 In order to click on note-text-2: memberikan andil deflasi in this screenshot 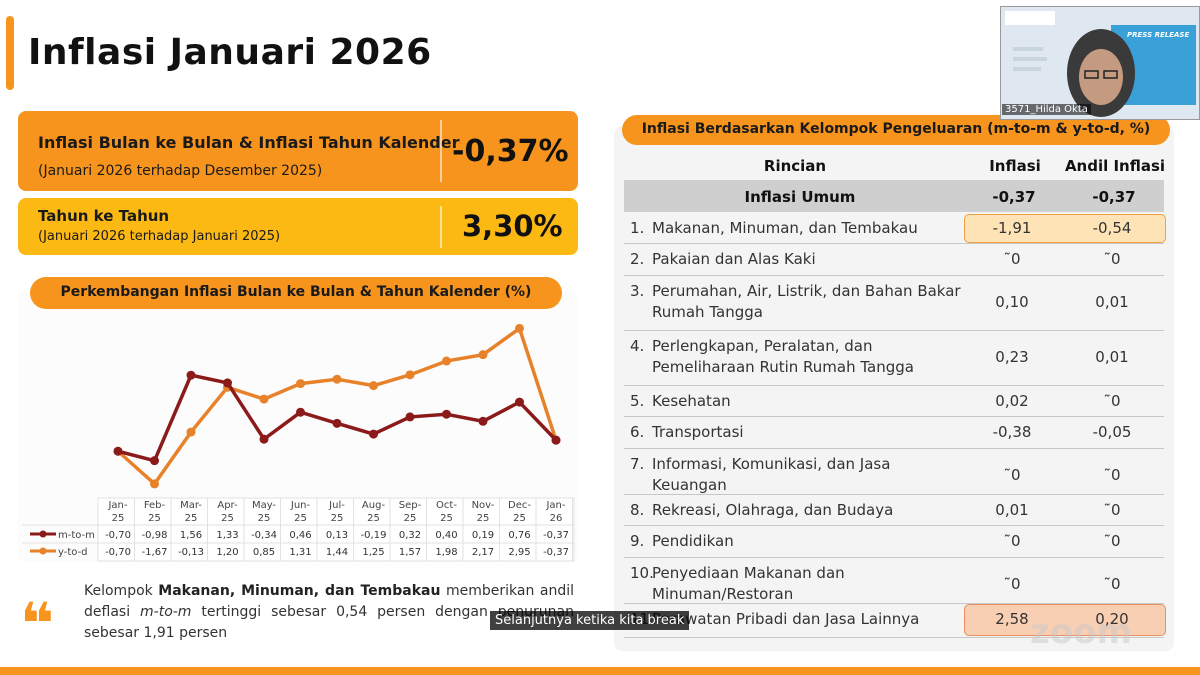, I will do `click(329, 601)`.